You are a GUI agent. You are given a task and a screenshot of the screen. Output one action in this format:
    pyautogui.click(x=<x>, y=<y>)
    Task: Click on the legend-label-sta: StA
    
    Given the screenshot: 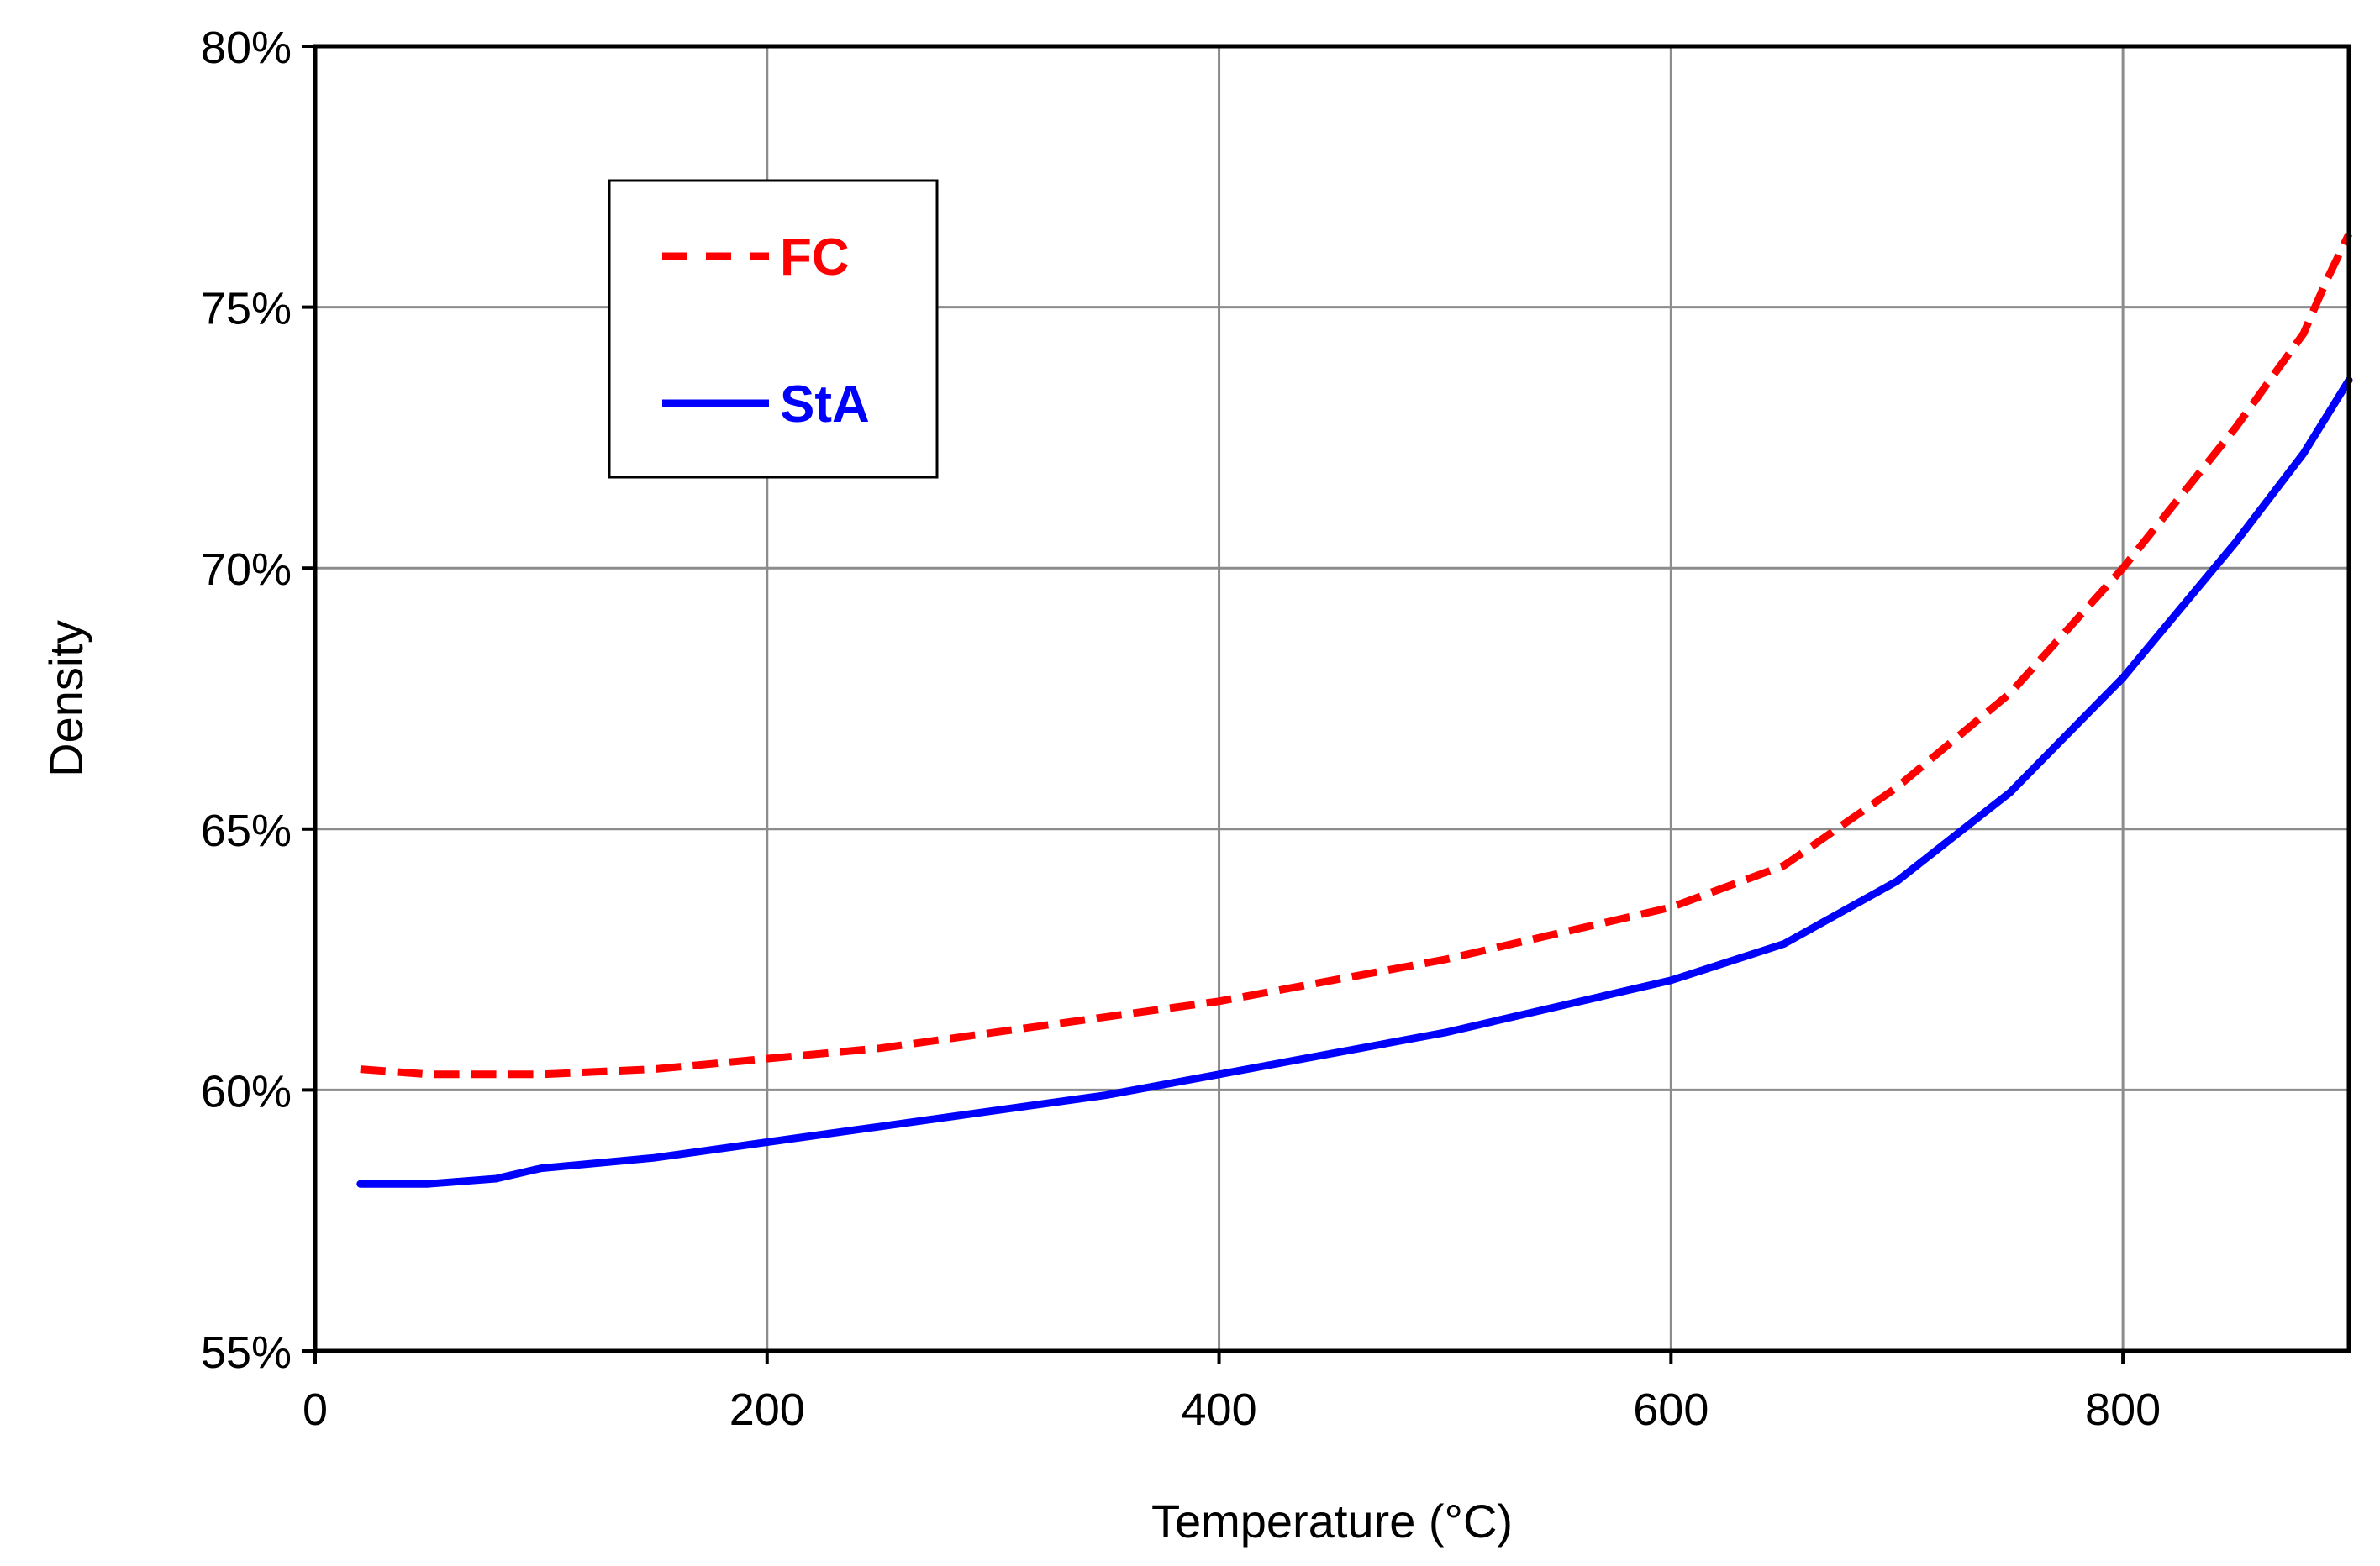 What is the action you would take?
    pyautogui.click(x=825, y=405)
    